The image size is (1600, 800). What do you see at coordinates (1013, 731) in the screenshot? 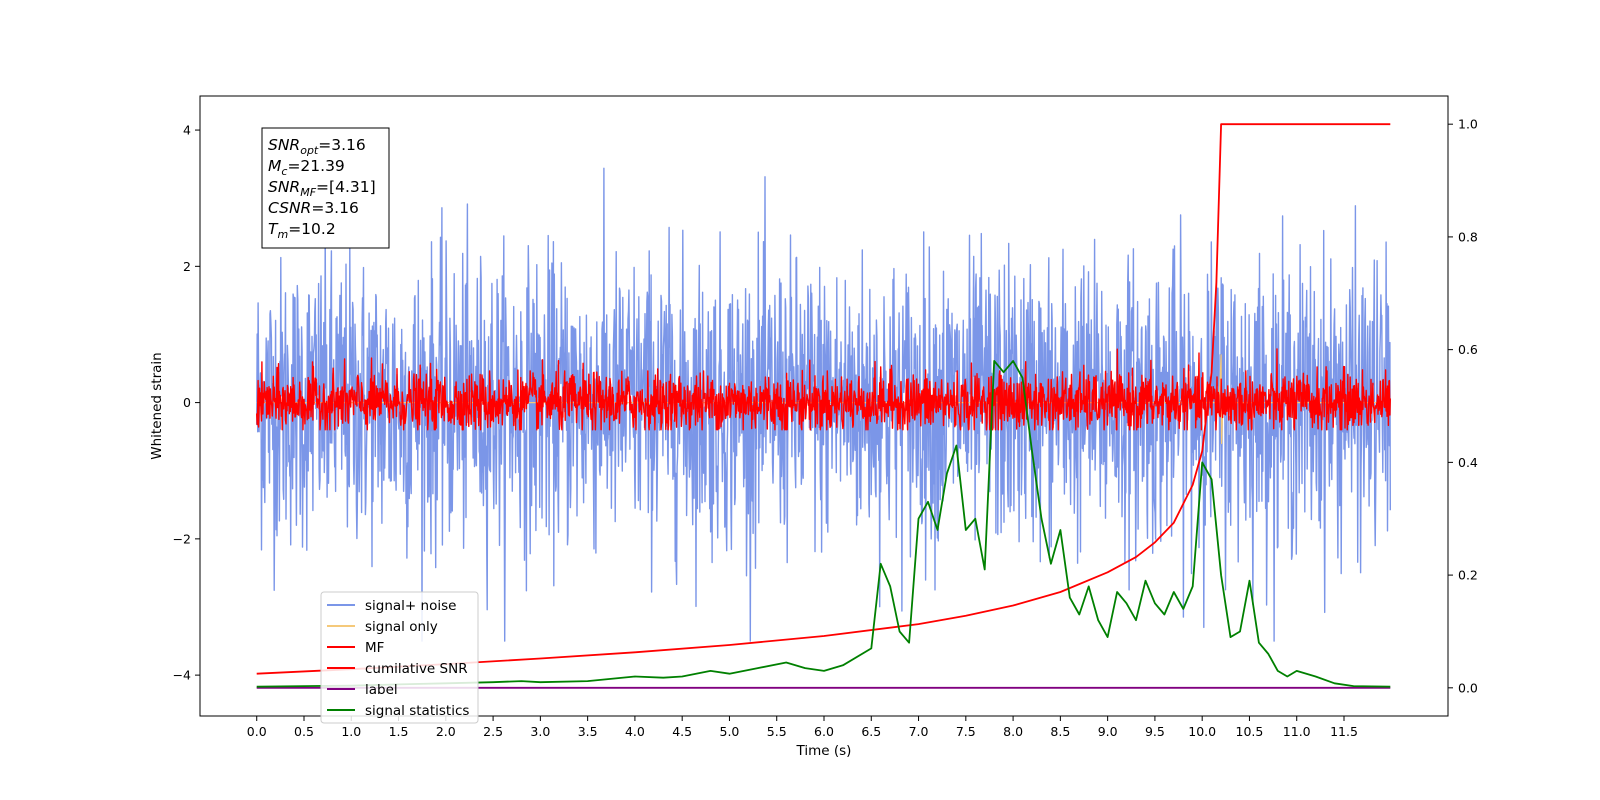
I see `x-tick-label: 8.0` at bounding box center [1013, 731].